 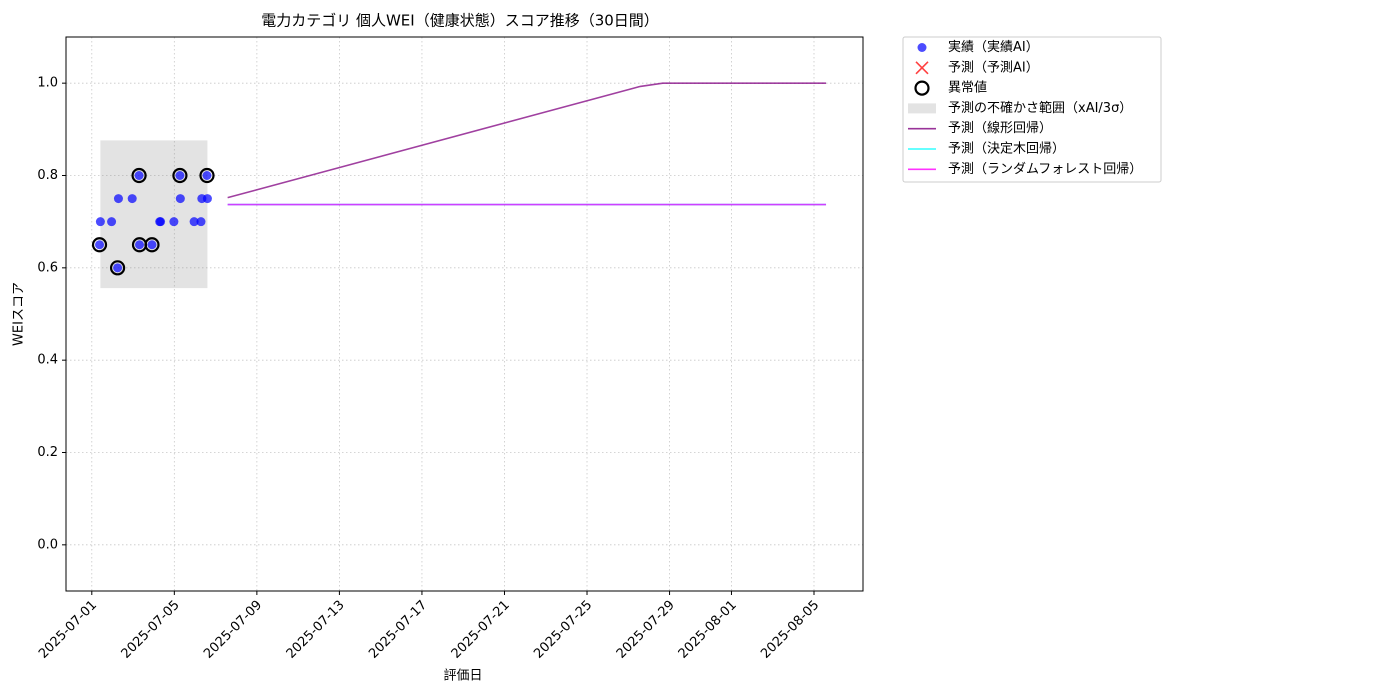 What do you see at coordinates (527, 140) in the screenshot?
I see `prediction-line` at bounding box center [527, 140].